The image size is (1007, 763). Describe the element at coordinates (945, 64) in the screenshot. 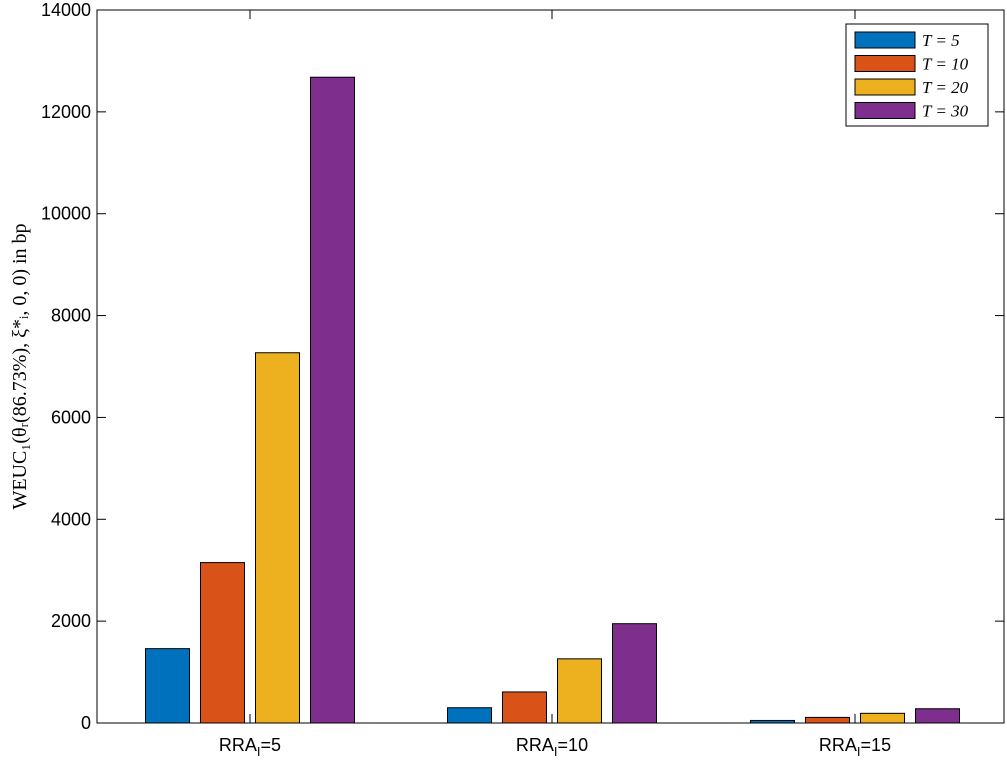

I see `legend-label: T = 10` at that location.